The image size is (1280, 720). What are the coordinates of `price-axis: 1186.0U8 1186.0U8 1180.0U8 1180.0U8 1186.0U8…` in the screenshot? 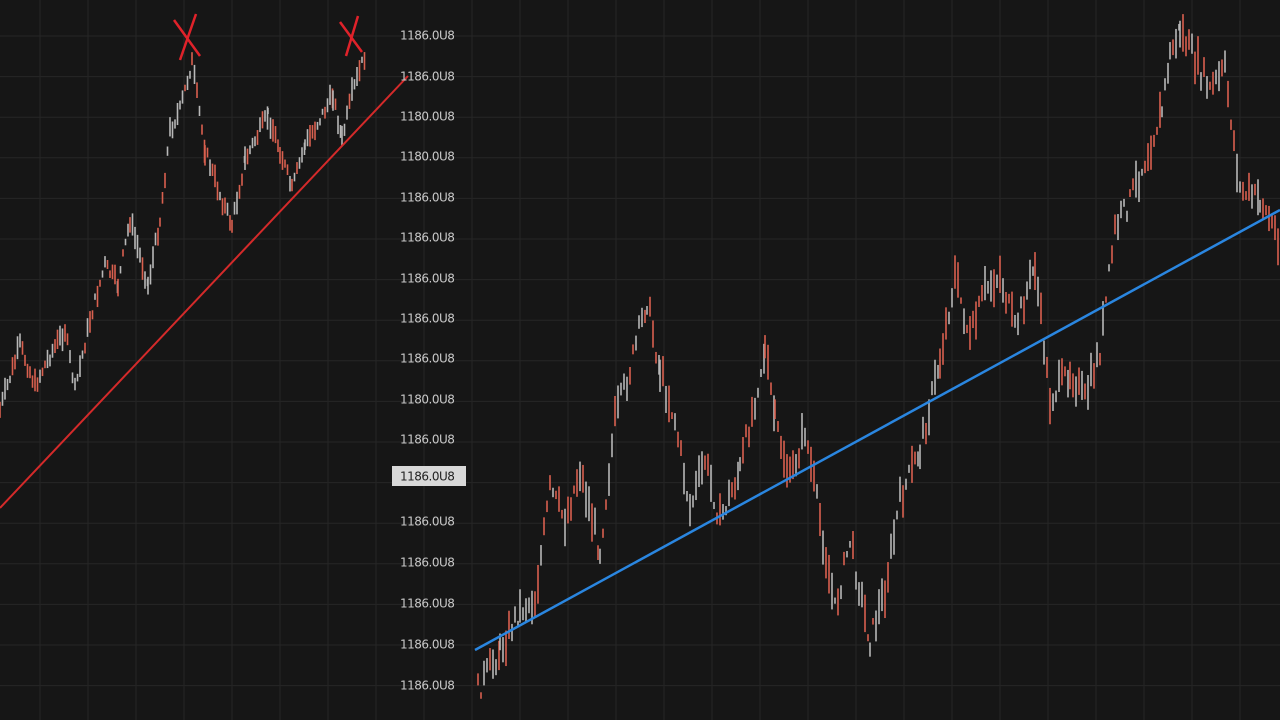 It's located at (429, 361).